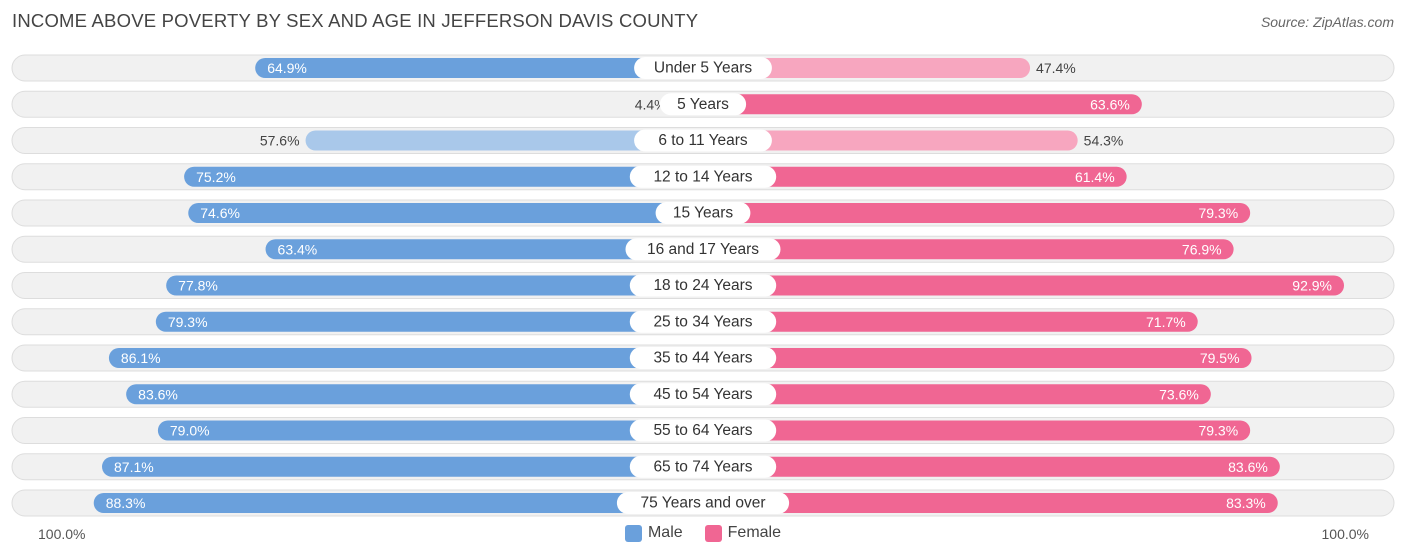  Describe the element at coordinates (633, 533) in the screenshot. I see `male-swatch` at that location.